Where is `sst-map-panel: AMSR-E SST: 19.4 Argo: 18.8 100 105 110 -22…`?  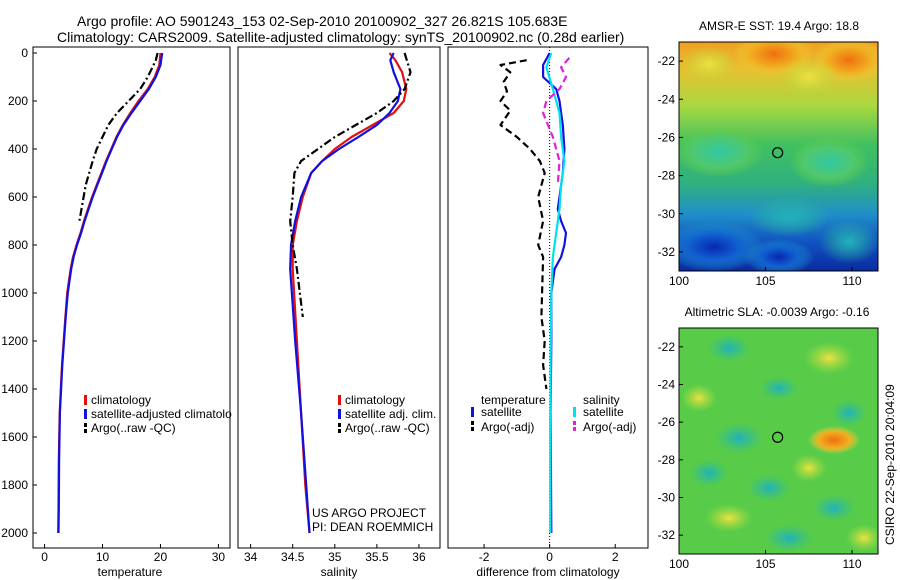
sst-map-panel: AMSR-E SST: 19.4 Argo: 18.8 100 105 110 -22… is located at coordinates (768, 153).